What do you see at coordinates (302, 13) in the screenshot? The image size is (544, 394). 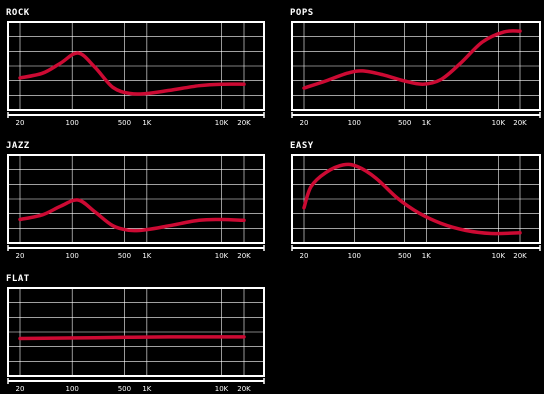 I see `preset-title: POPS` at bounding box center [302, 13].